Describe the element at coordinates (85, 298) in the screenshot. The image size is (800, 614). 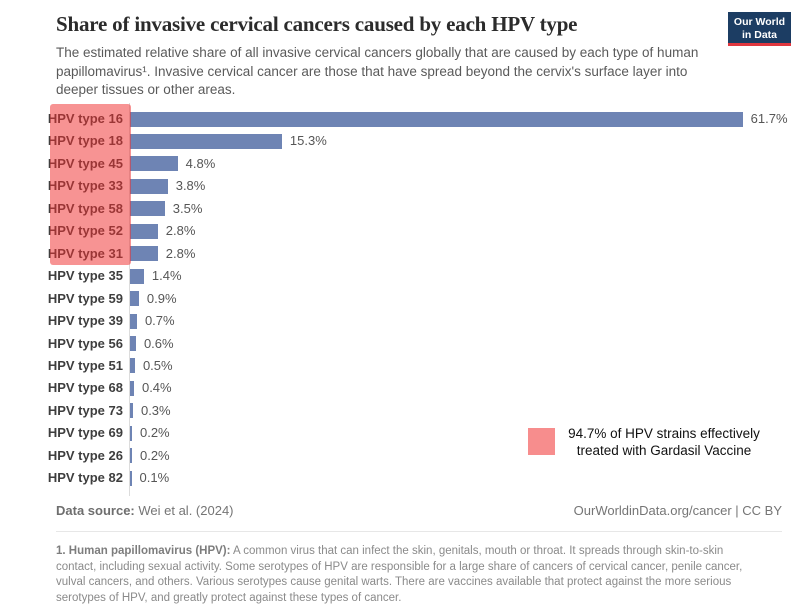
I see `bar-category-label: HPV type 59` at that location.